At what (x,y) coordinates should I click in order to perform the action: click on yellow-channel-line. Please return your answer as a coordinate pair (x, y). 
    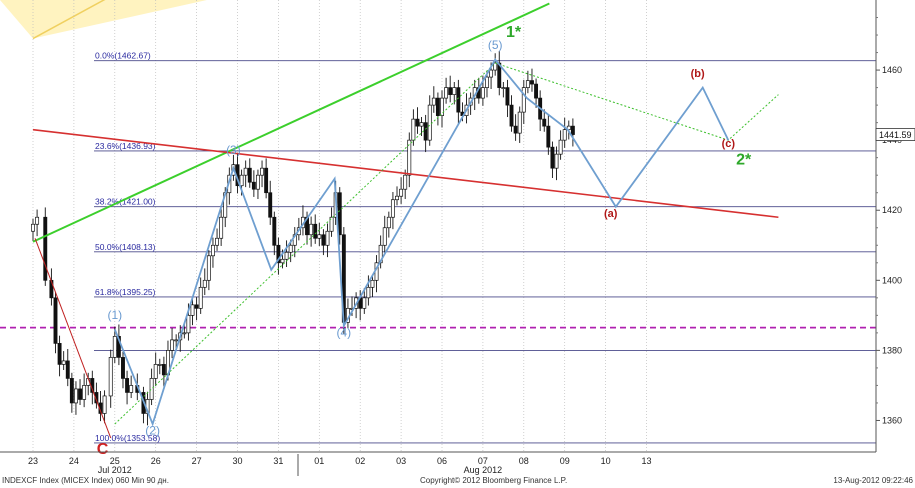
    Looking at the image, I should click on (69, 20).